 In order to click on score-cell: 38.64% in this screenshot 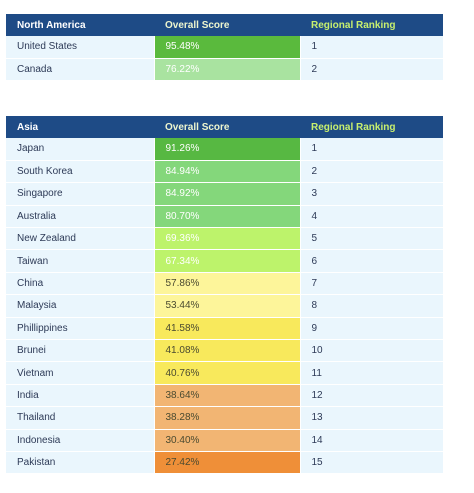, I will do `click(227, 396)`.